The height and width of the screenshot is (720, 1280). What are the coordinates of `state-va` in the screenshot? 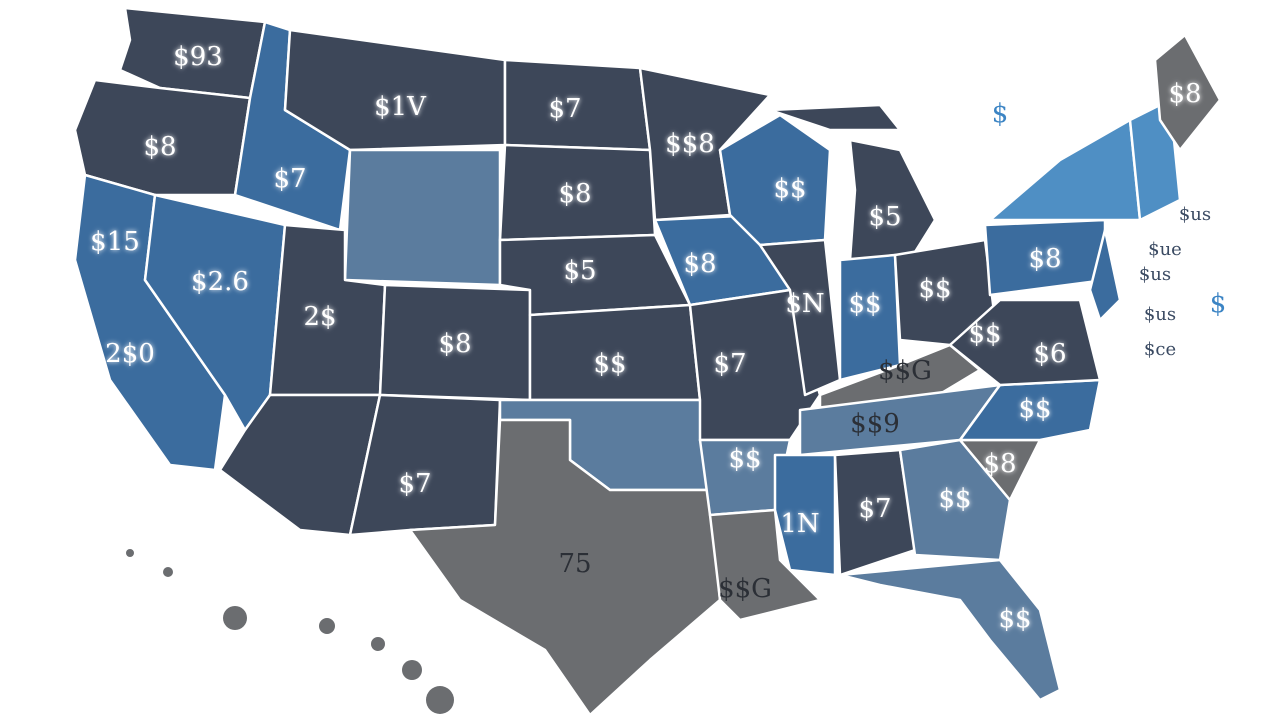 It's located at (1025, 342).